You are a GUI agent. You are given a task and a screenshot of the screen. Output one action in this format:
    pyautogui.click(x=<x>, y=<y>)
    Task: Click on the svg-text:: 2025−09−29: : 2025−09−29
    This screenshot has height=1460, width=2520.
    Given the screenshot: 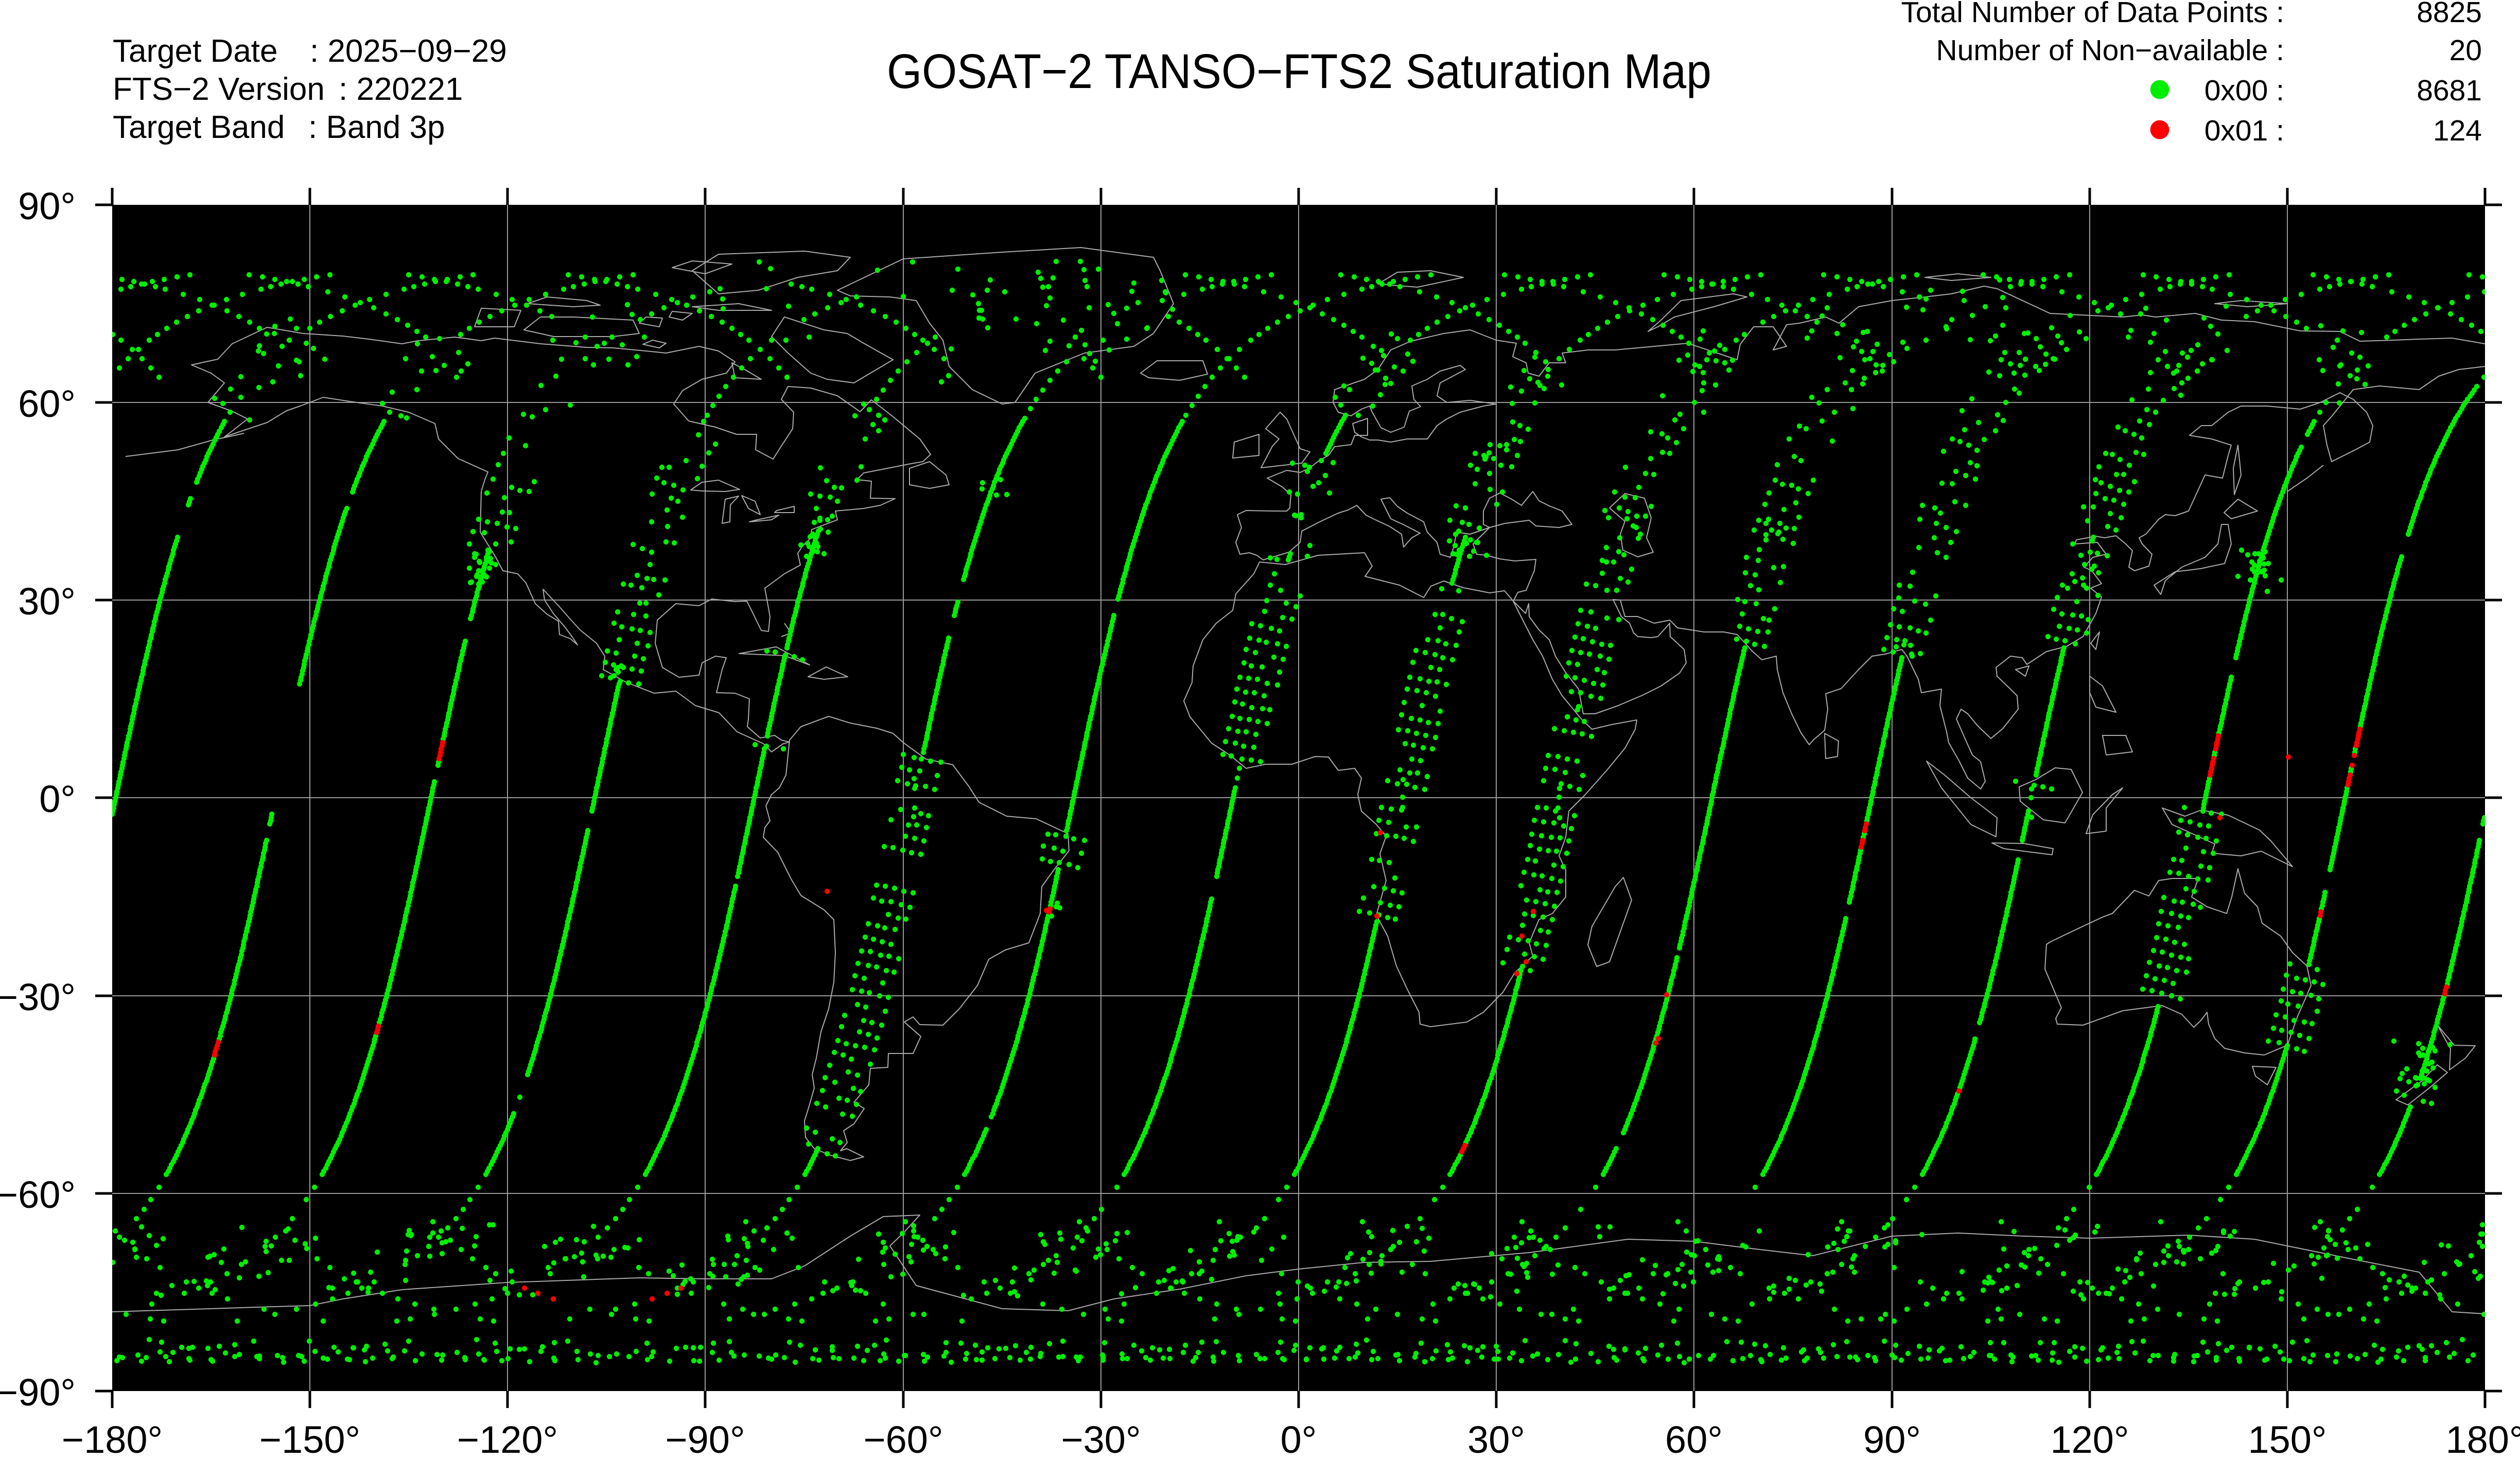 What is the action you would take?
    pyautogui.click(x=408, y=51)
    